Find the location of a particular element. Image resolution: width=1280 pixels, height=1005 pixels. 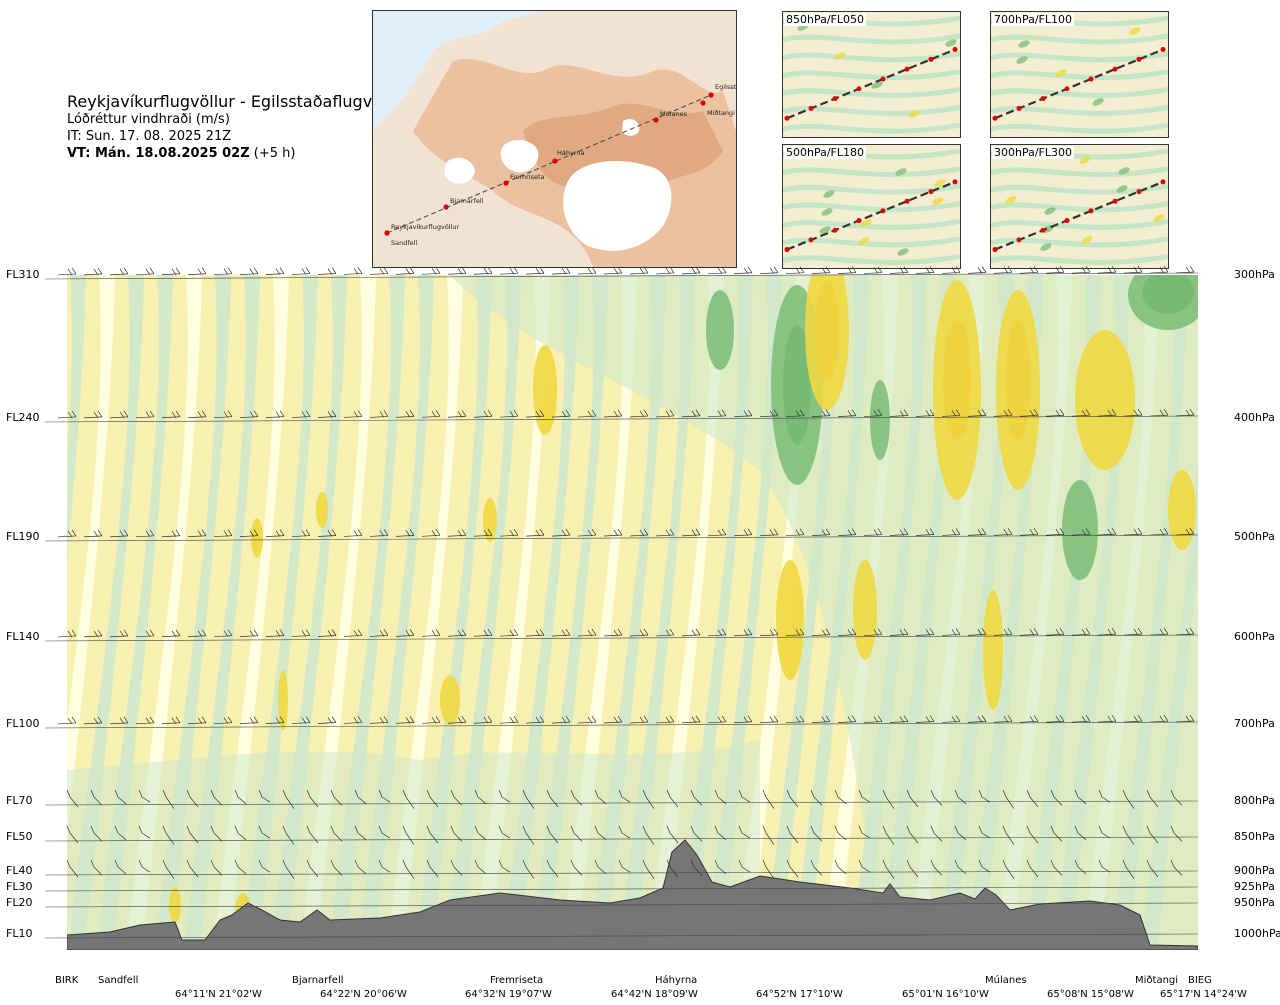

pressure-level-label: 300hPa is located at coordinates (1254, 274).